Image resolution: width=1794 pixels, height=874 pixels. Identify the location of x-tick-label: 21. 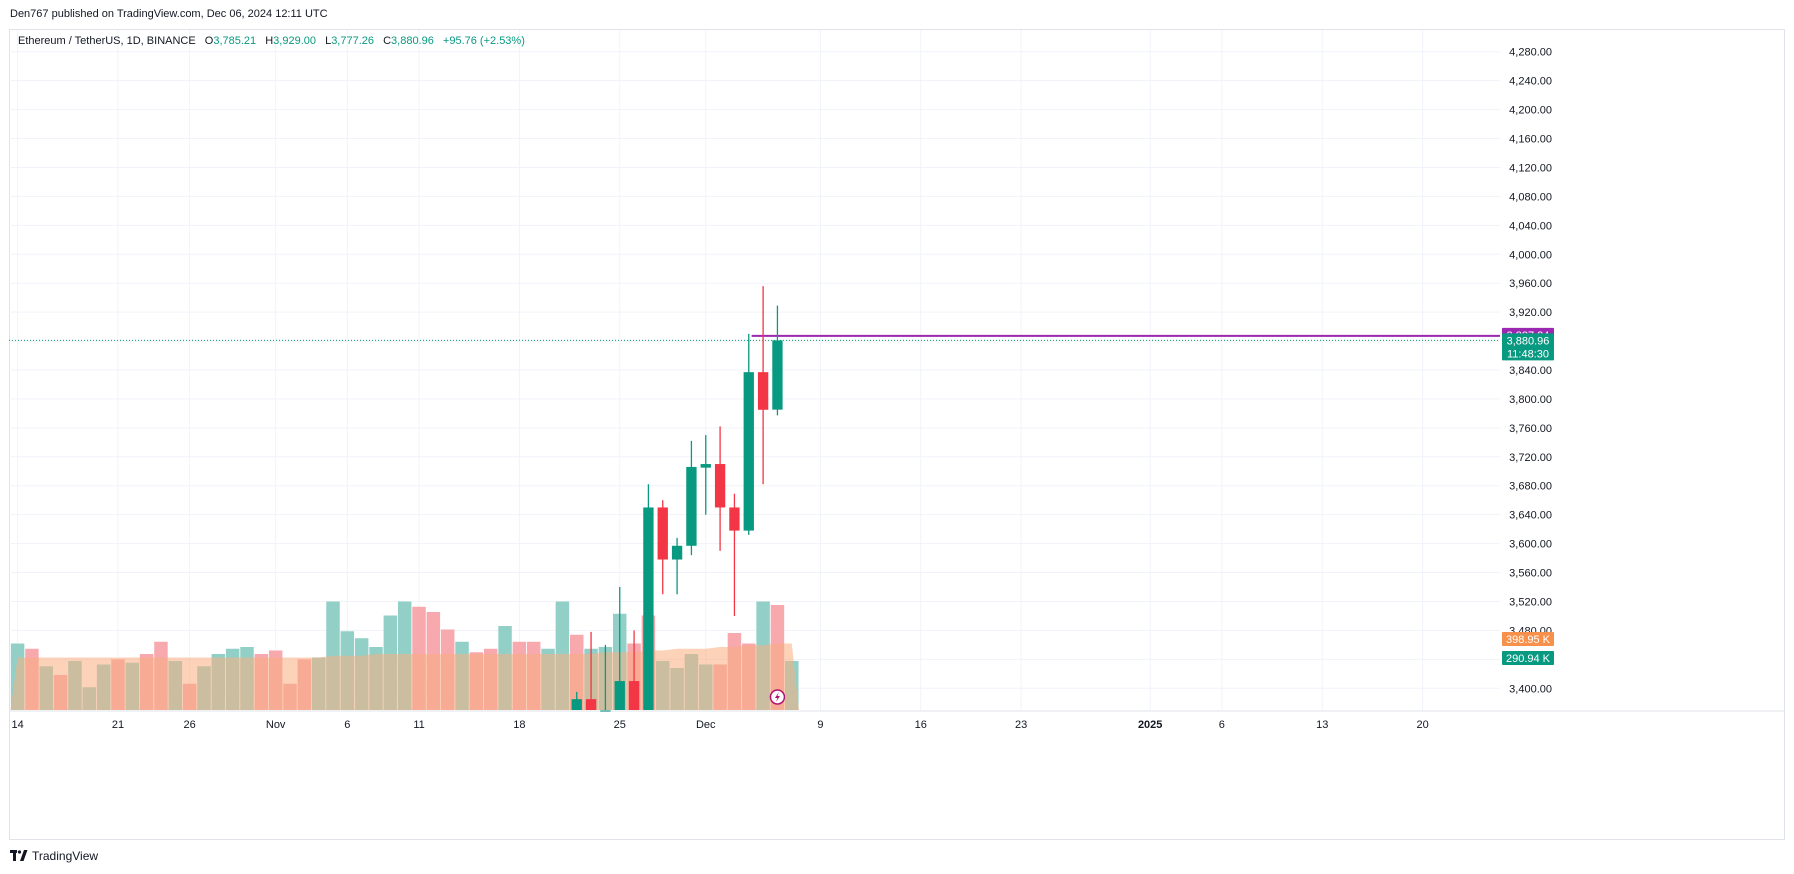
(118, 725).